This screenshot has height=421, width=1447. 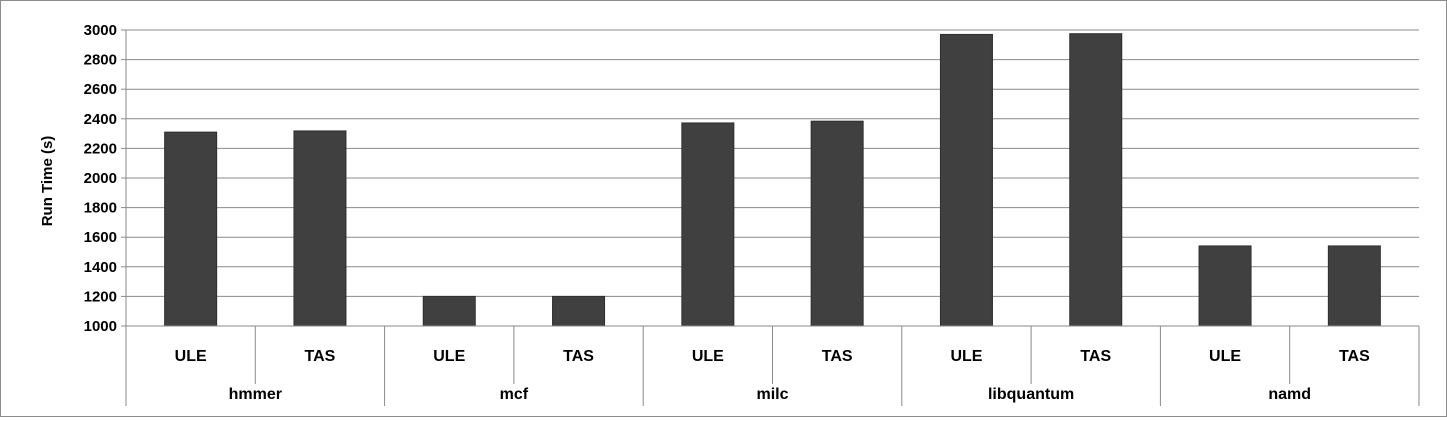 I want to click on y-tick-label: 1400, so click(x=100, y=267).